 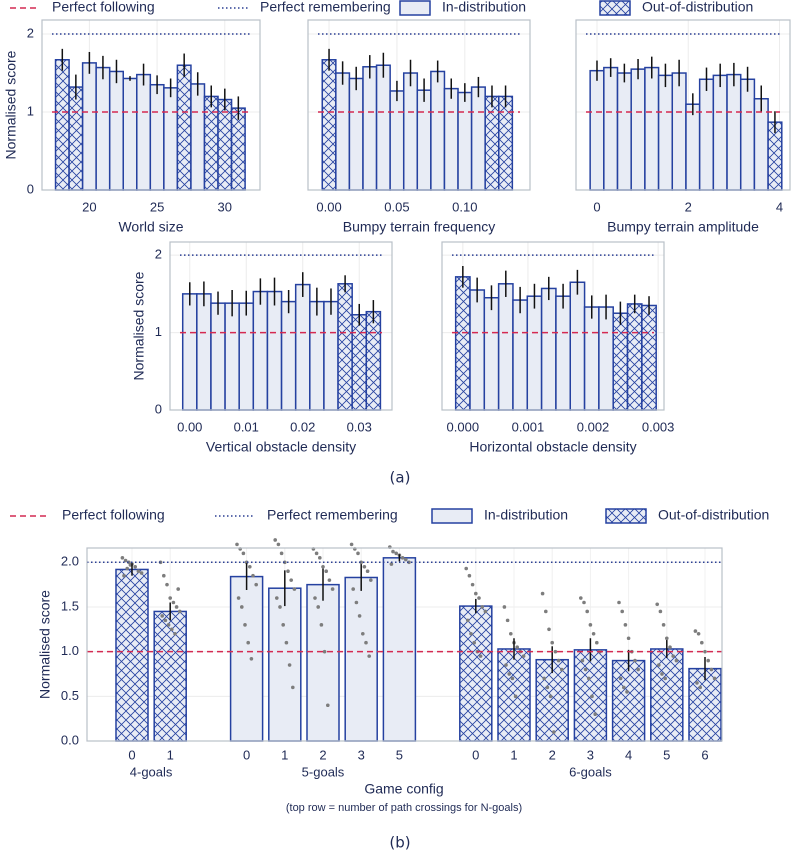 I want to click on y-tick-label: 1.5, so click(x=70, y=605).